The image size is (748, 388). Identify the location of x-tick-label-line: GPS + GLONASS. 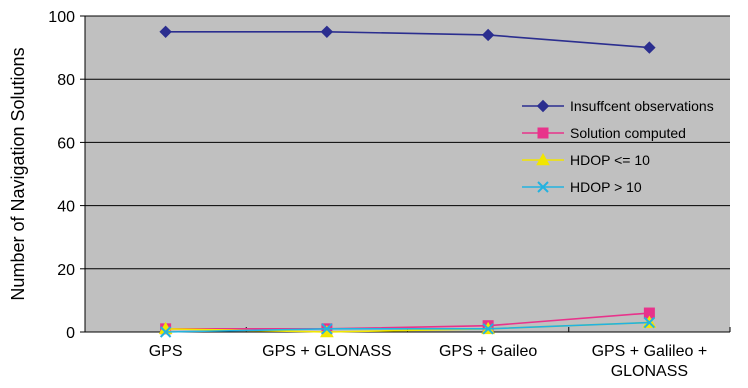
(326, 351).